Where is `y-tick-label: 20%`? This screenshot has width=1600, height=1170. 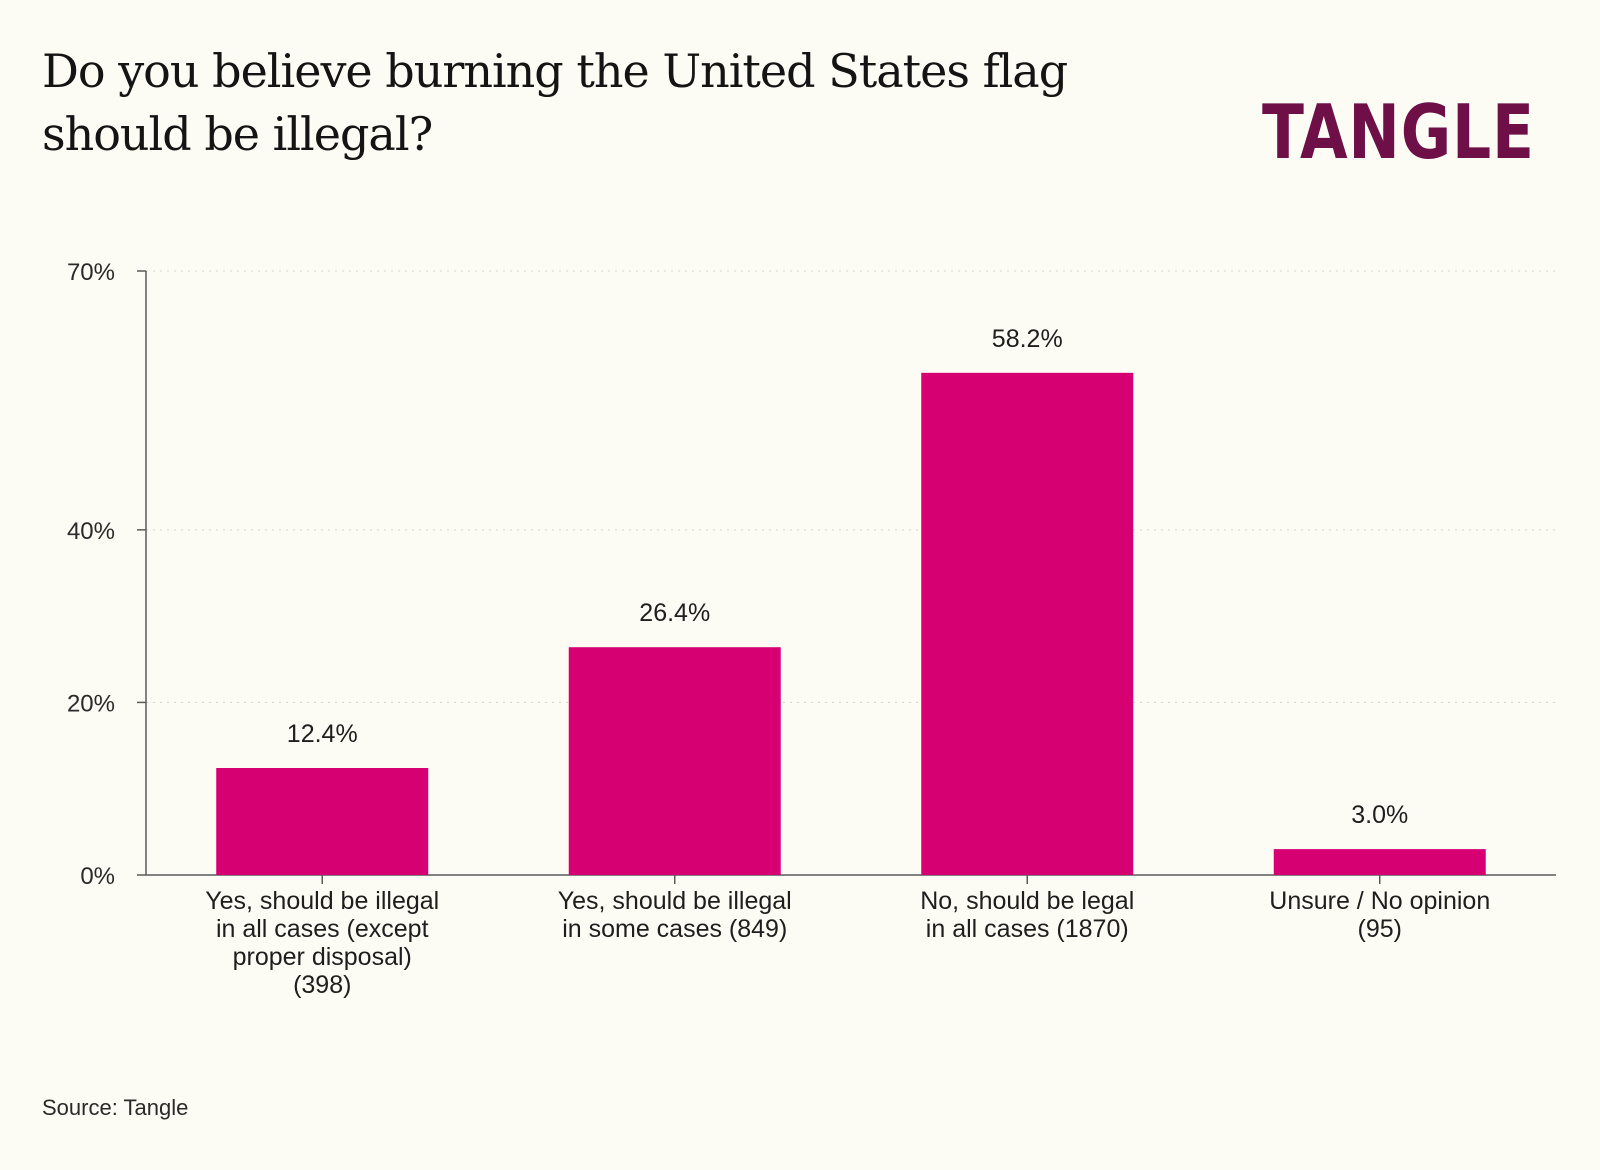 y-tick-label: 20% is located at coordinates (91, 703).